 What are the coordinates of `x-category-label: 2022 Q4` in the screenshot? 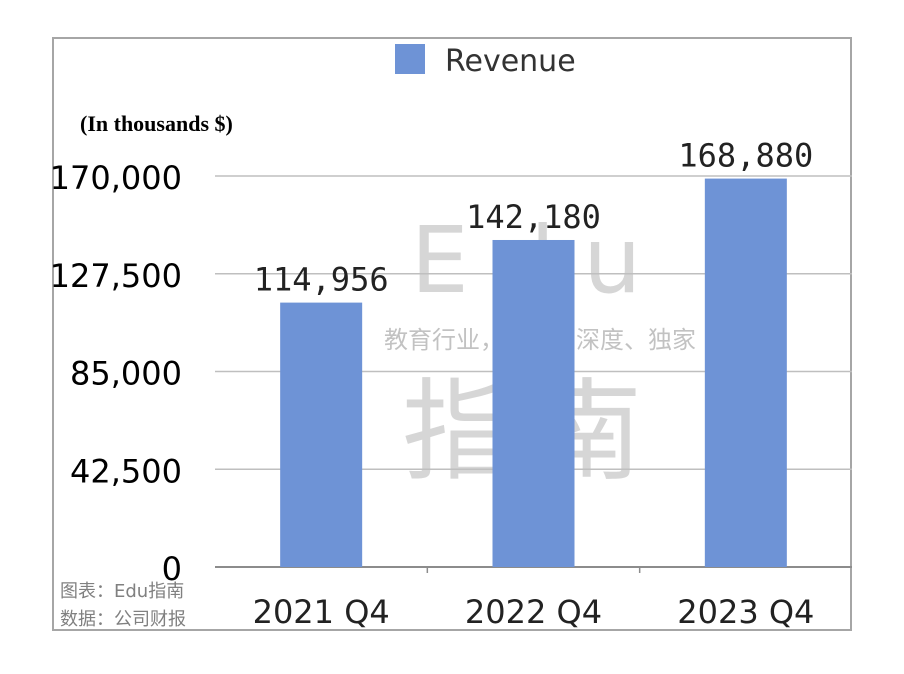 It's located at (533, 612).